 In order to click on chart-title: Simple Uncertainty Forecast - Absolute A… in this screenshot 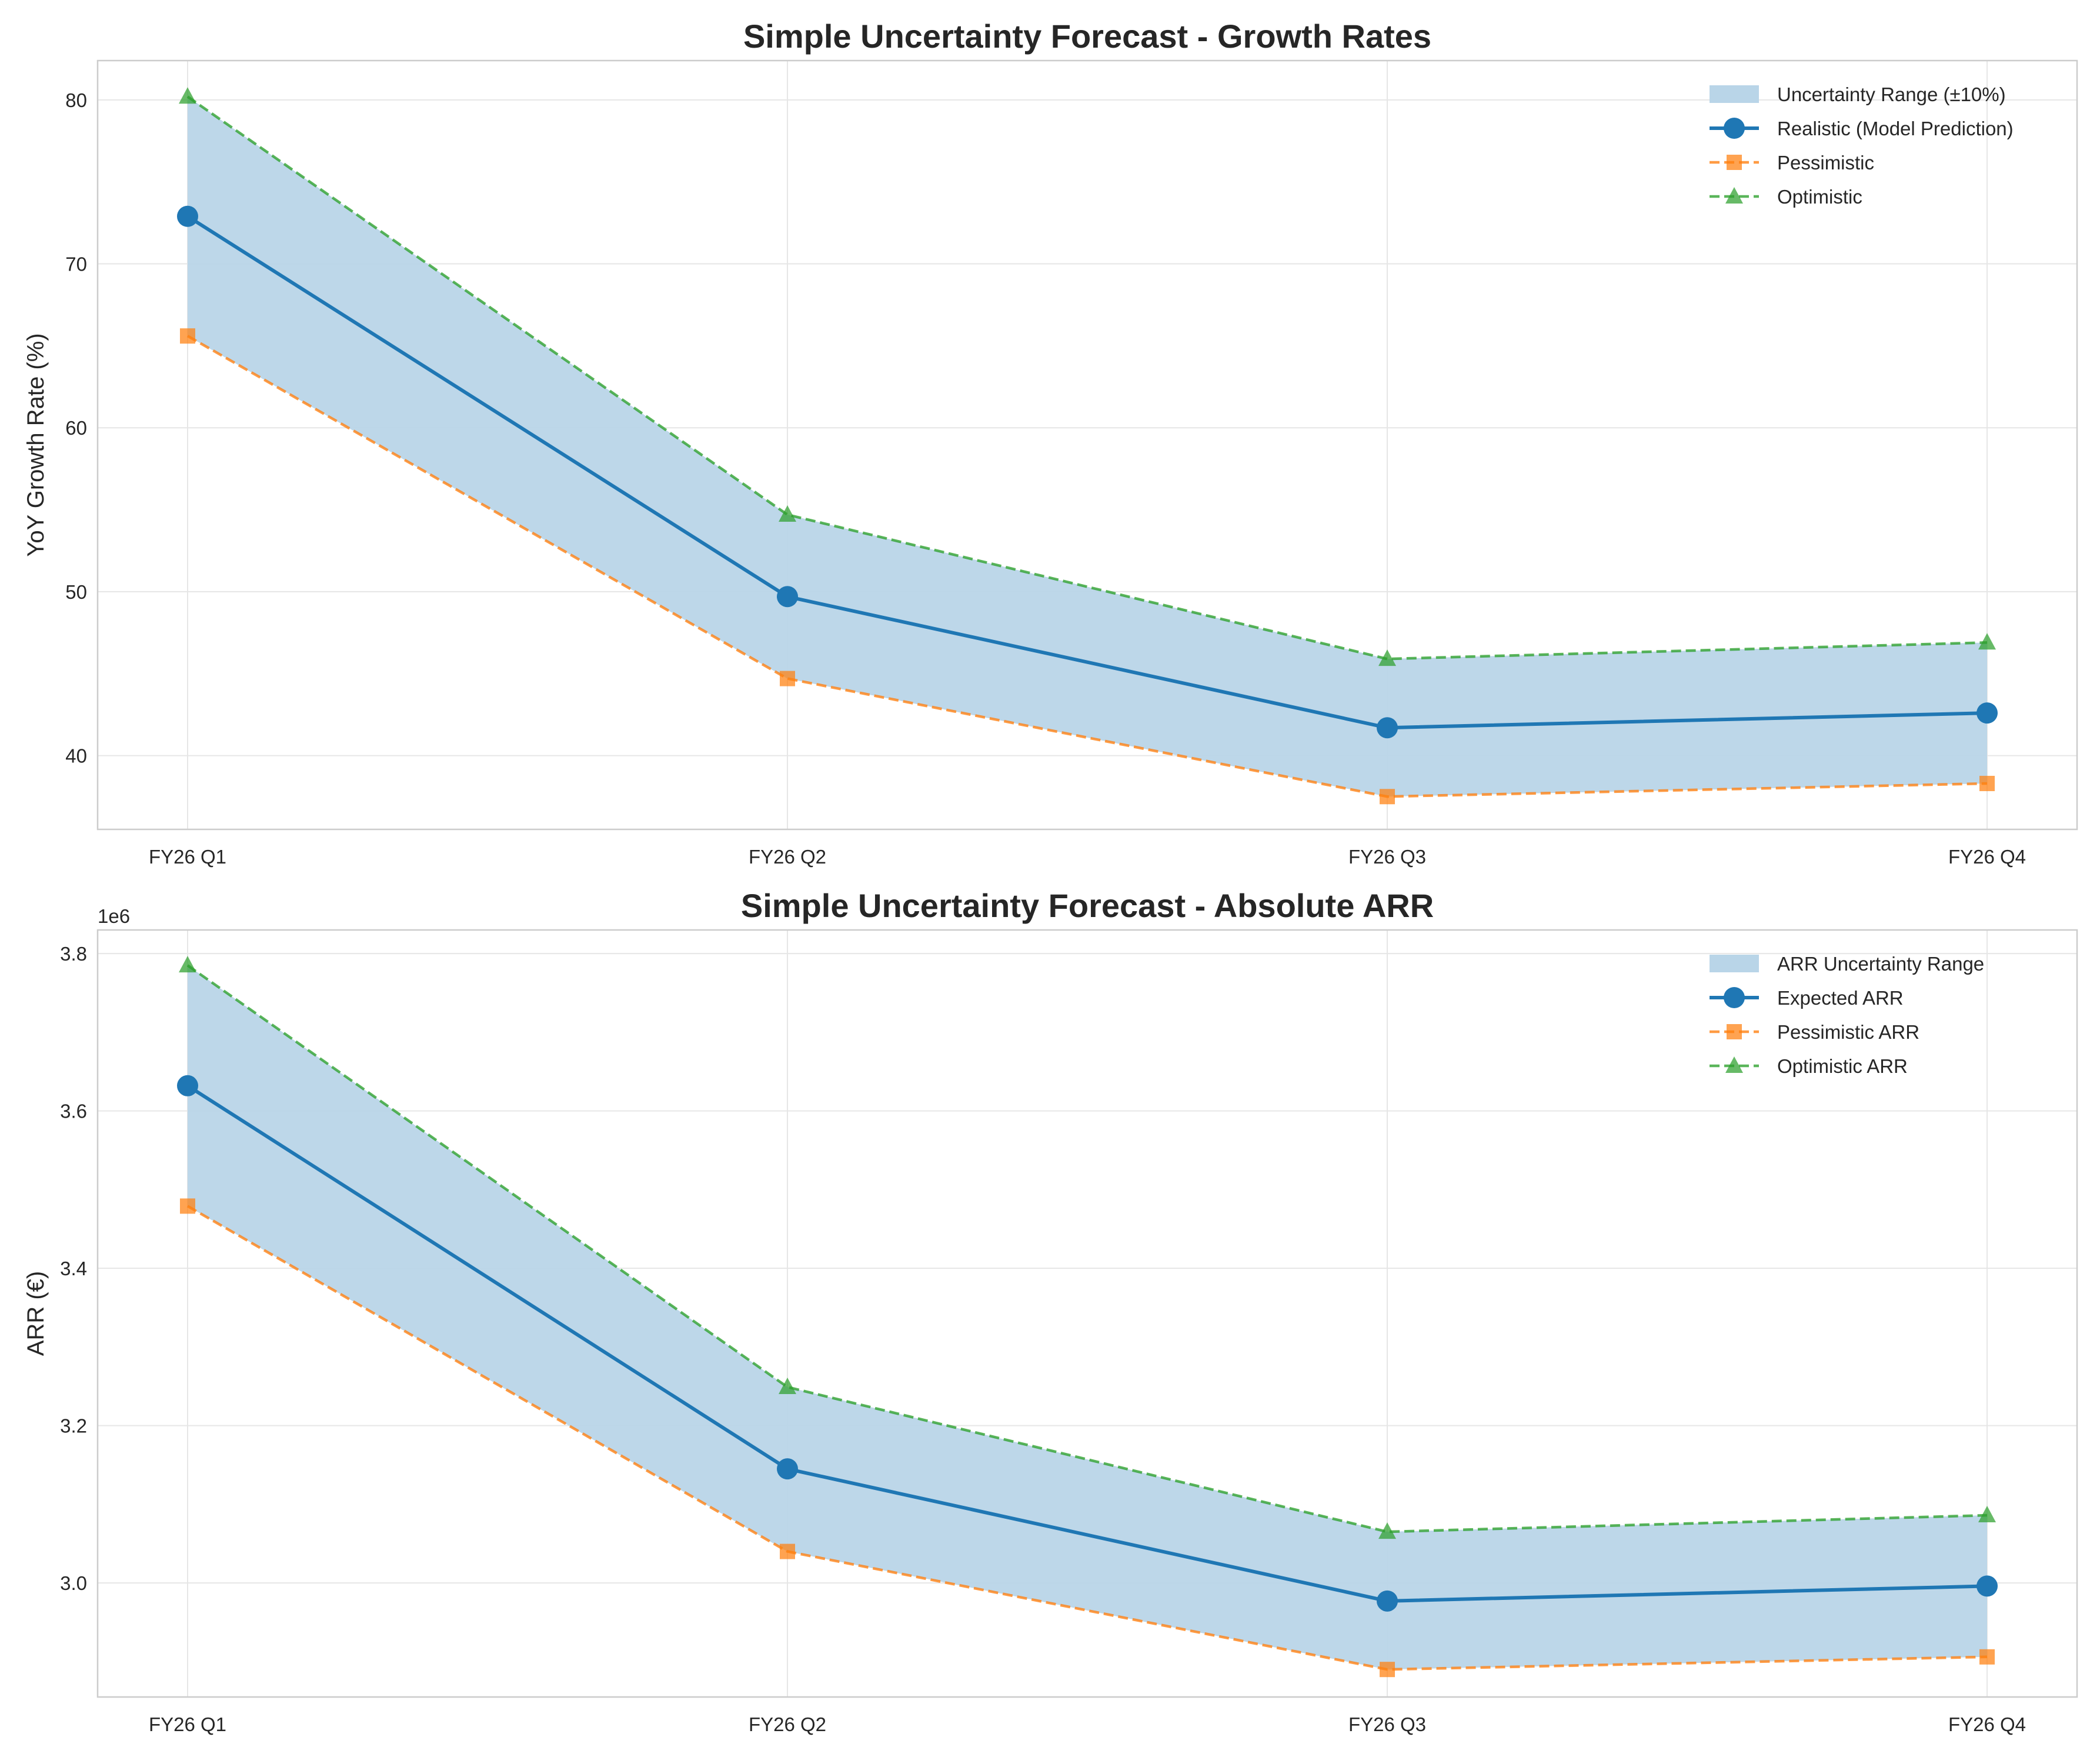, I will do `click(1087, 905)`.